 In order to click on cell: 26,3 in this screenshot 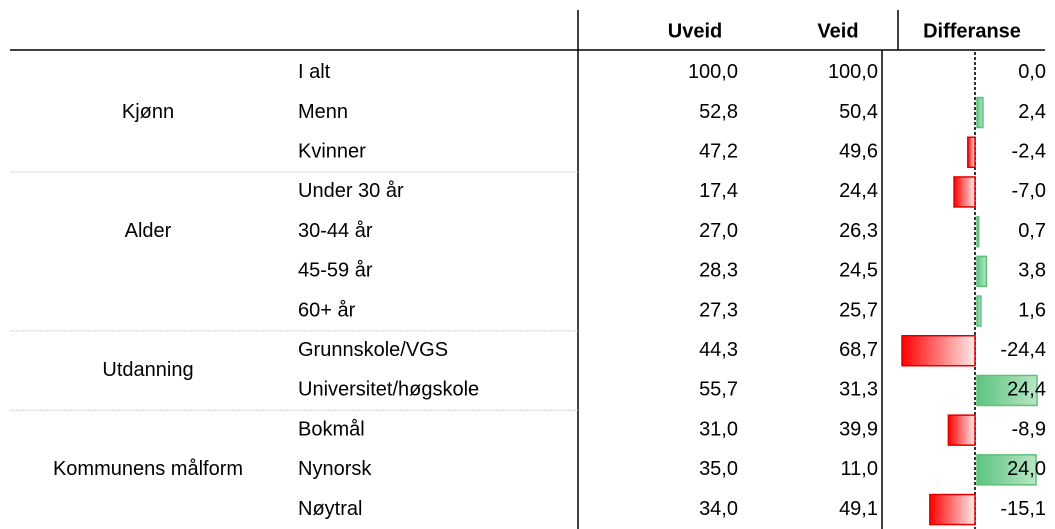, I will do `click(858, 231)`.